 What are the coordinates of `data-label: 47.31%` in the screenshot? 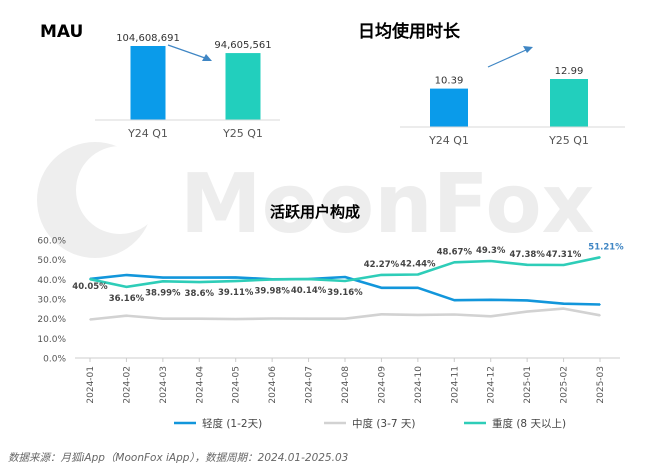 It's located at (564, 255).